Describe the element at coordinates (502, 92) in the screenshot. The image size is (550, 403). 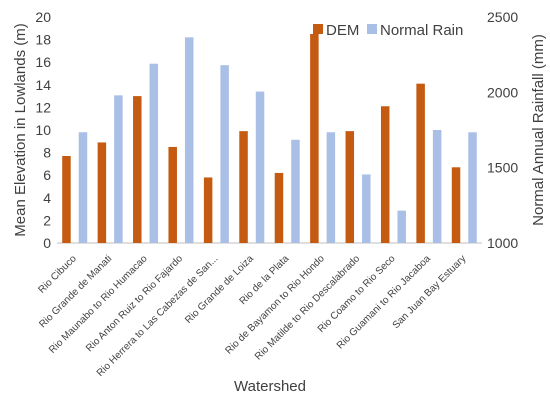
I see `y2-tick-label: 2000` at that location.